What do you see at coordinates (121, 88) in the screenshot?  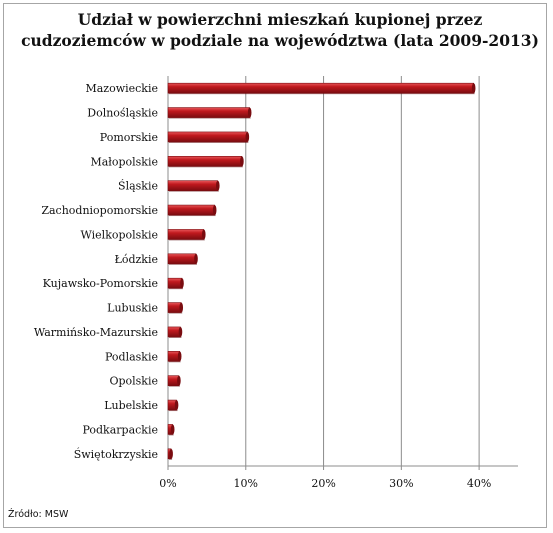 I see `category-label: Mazowieckie` at bounding box center [121, 88].